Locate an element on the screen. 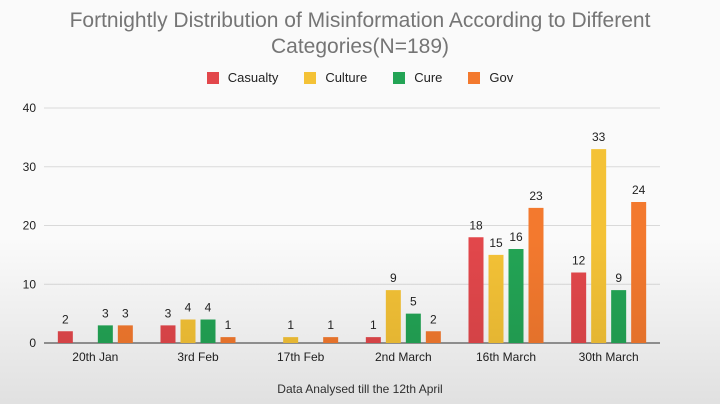 The height and width of the screenshot is (404, 720). data-label: 12 is located at coordinates (579, 261).